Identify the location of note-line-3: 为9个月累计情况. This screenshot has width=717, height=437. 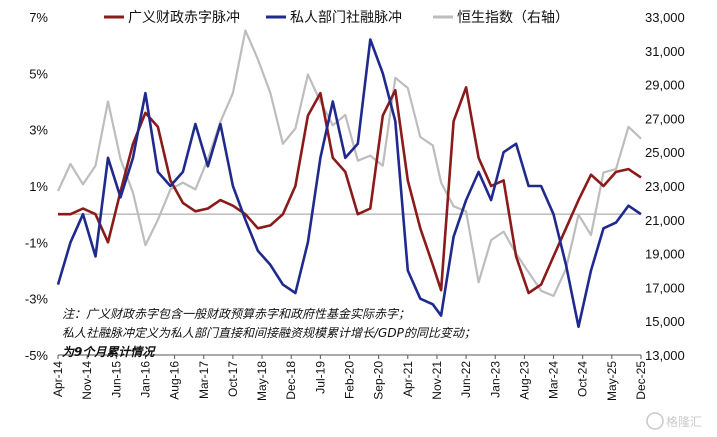
(109, 352).